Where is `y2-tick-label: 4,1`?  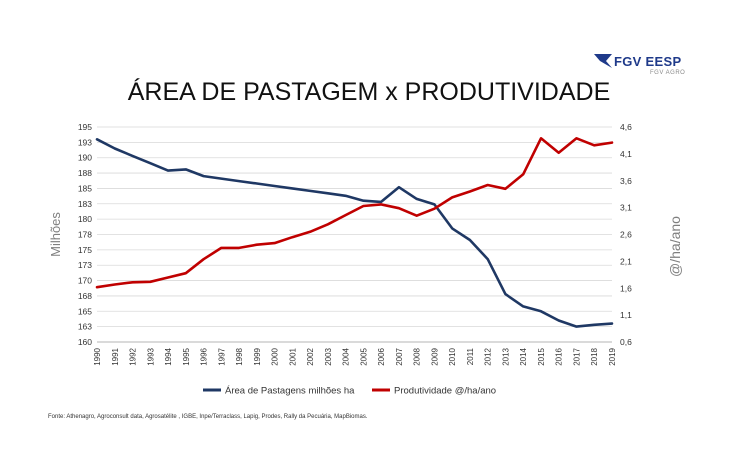
y2-tick-label: 4,1 is located at coordinates (626, 154).